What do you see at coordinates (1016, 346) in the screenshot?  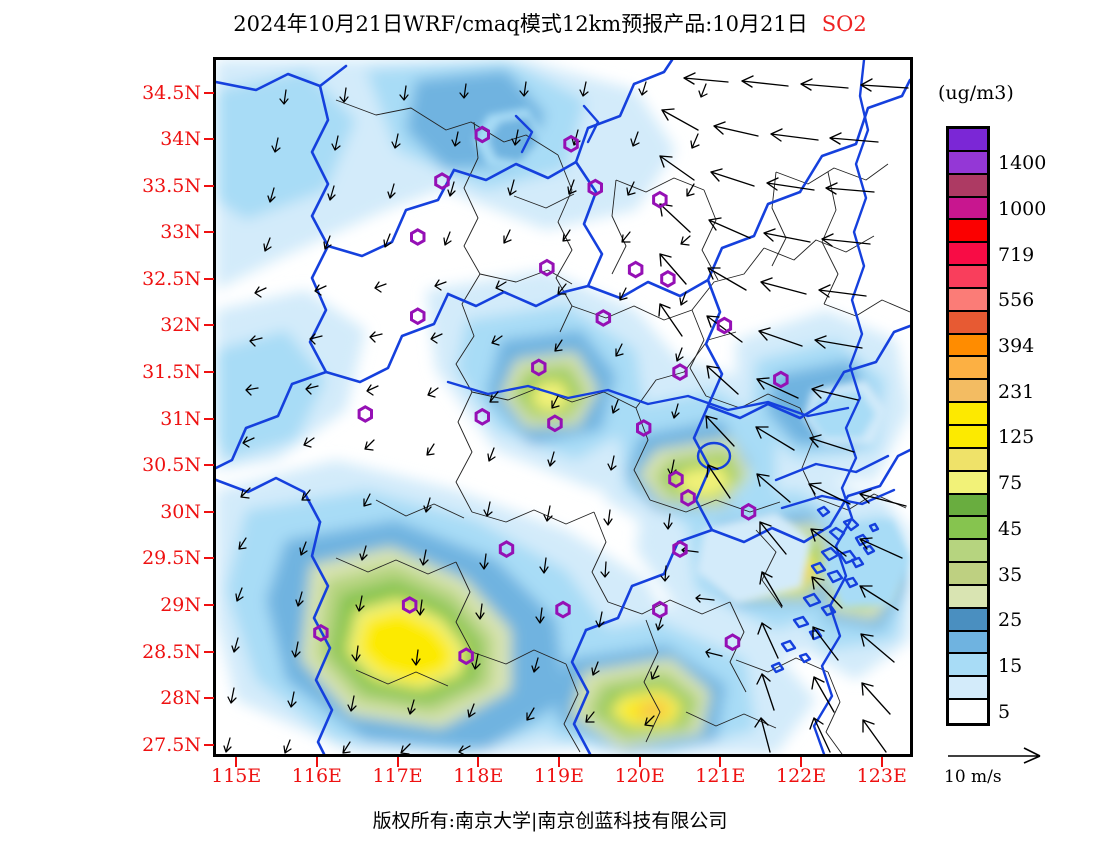 I see `colorbar-tick-label: 394` at bounding box center [1016, 346].